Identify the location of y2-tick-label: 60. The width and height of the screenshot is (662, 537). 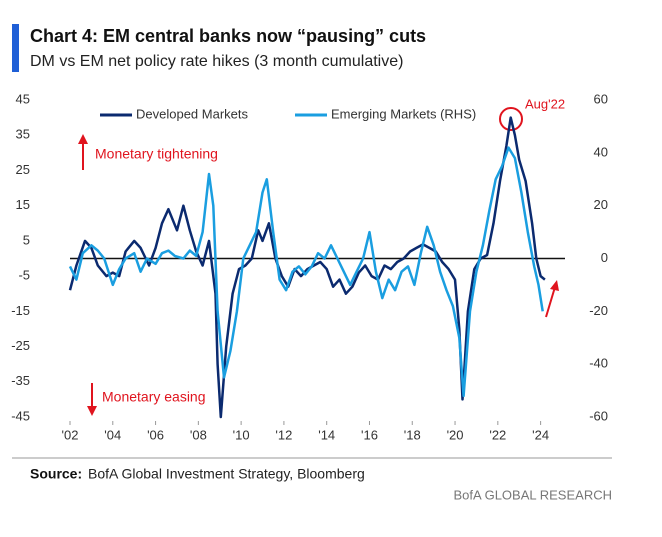
(601, 98).